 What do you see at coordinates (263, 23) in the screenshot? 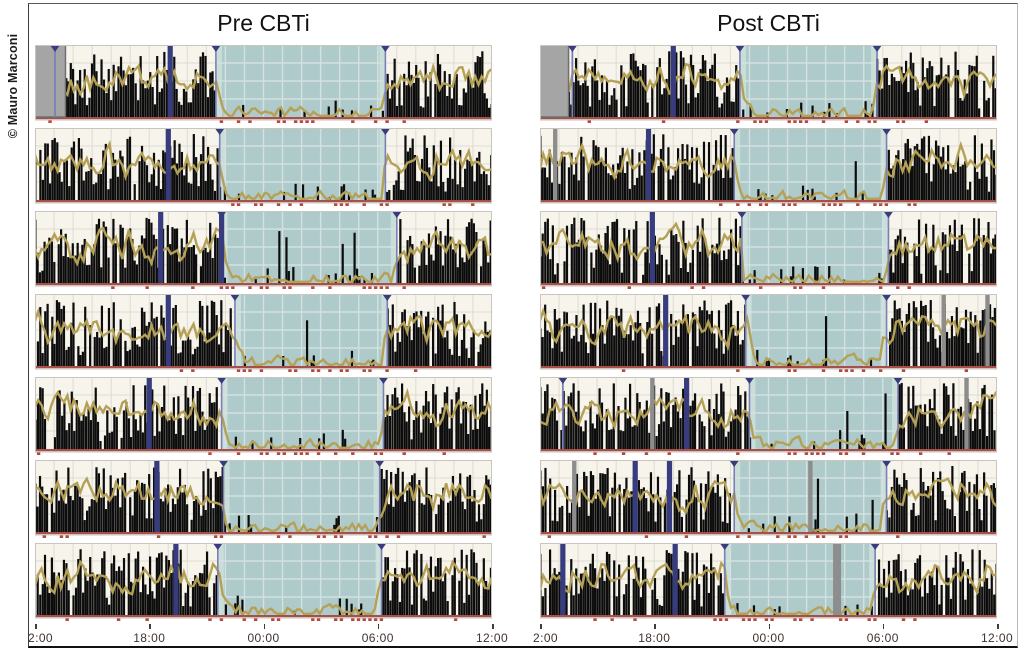
I see `panel-title-pre: Pre CBTi` at bounding box center [263, 23].